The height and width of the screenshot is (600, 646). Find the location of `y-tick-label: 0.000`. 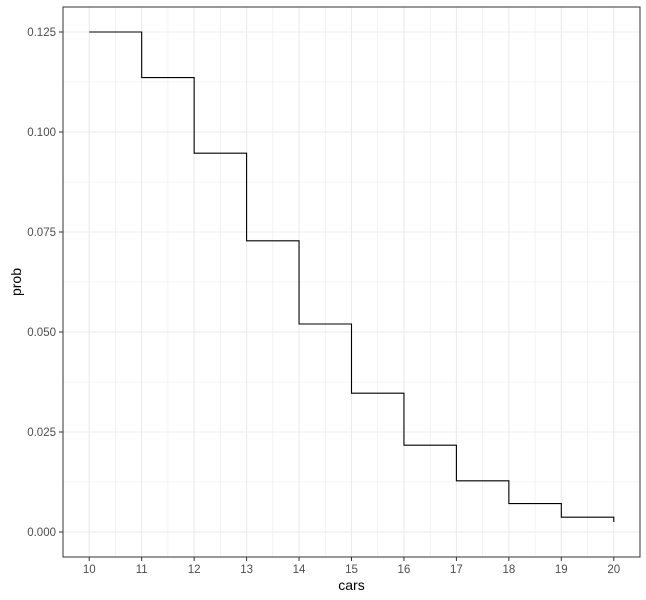

y-tick-label: 0.000 is located at coordinates (41, 533).